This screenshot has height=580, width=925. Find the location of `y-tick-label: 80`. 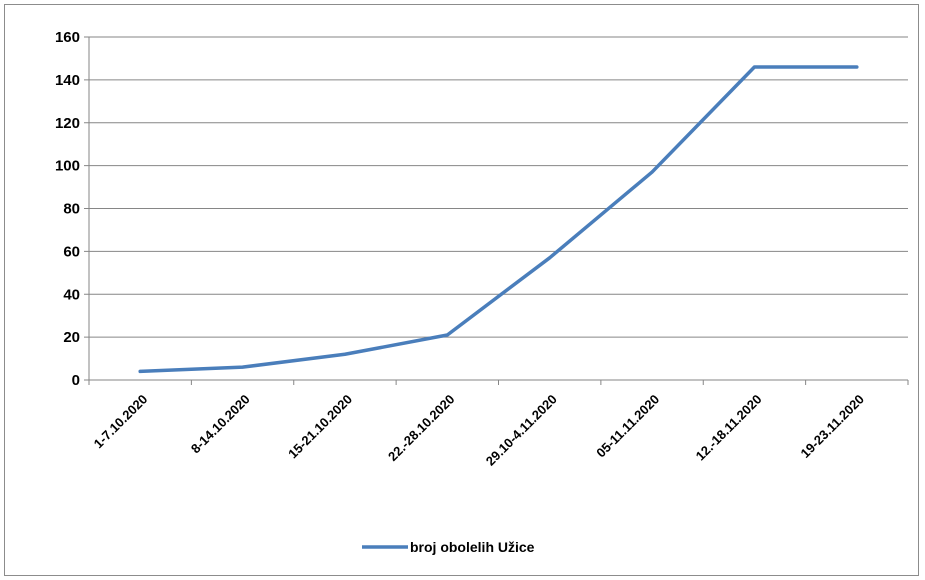

y-tick-label: 80 is located at coordinates (71, 209).